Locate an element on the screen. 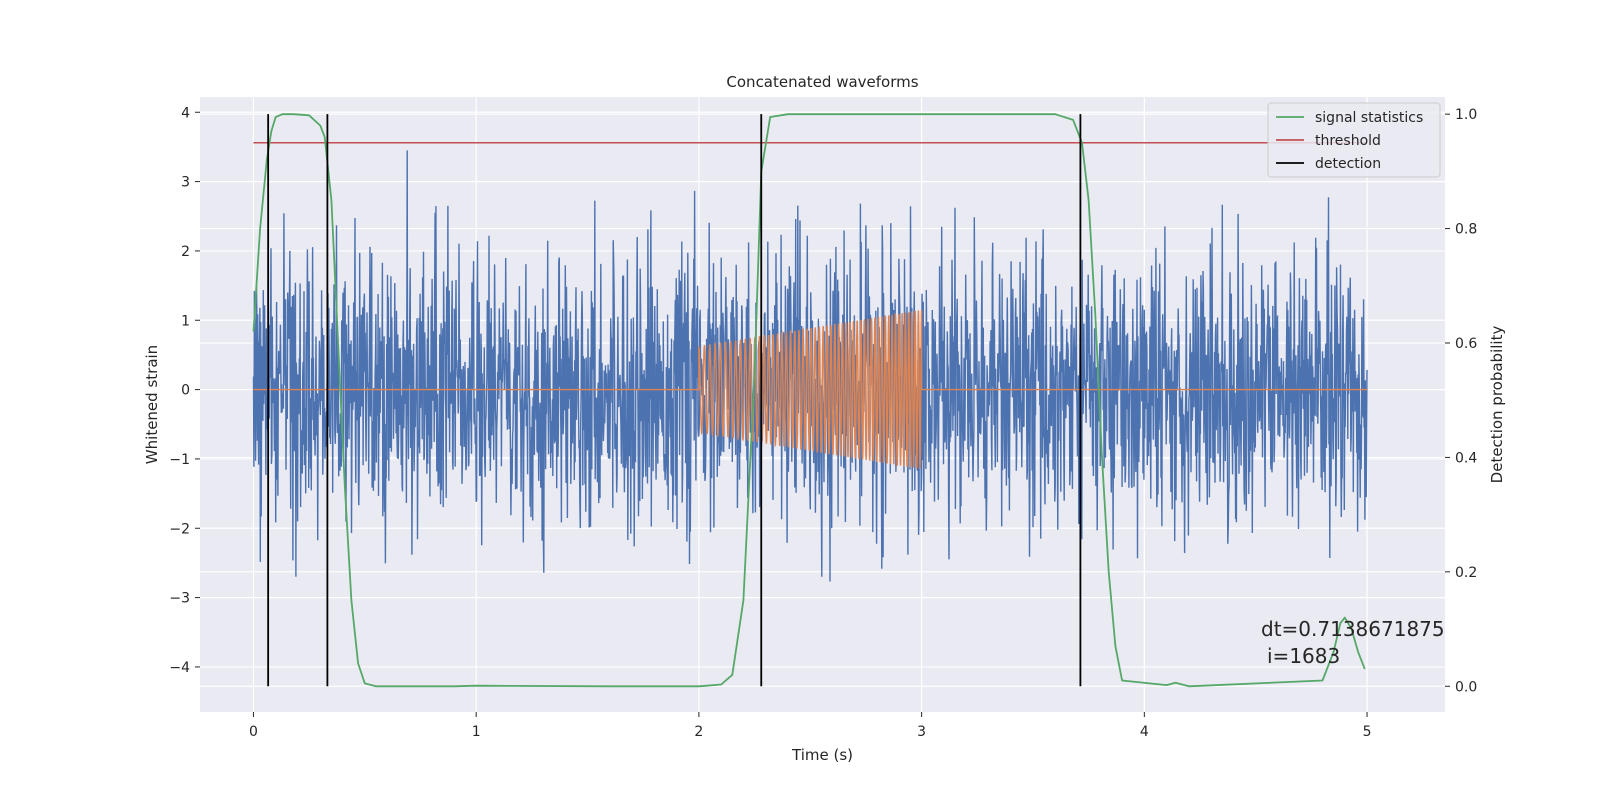 The width and height of the screenshot is (1600, 800). y-tick-label: −3 is located at coordinates (179, 599).